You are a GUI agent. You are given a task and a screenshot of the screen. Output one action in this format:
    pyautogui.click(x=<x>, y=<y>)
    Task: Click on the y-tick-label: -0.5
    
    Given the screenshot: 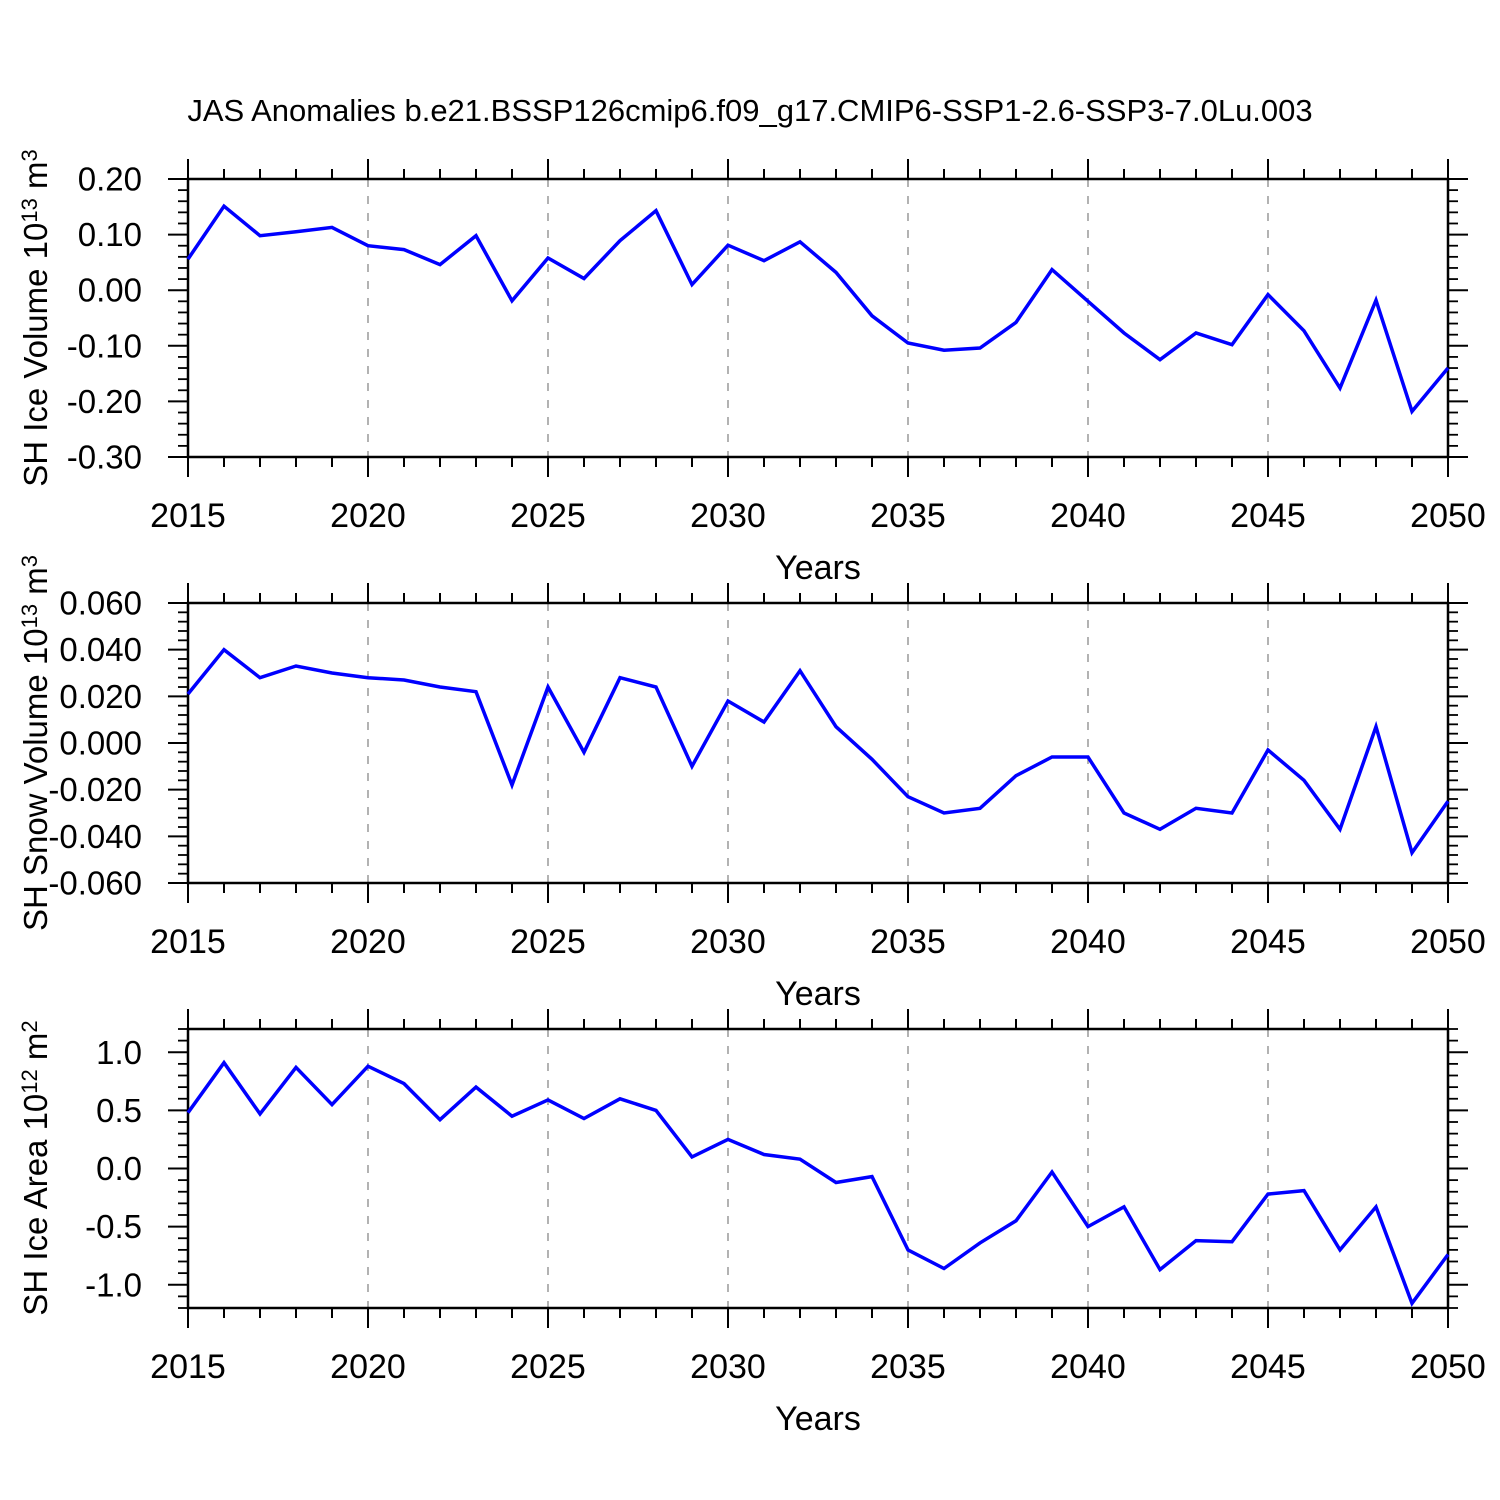 What is the action you would take?
    pyautogui.click(x=113, y=1226)
    